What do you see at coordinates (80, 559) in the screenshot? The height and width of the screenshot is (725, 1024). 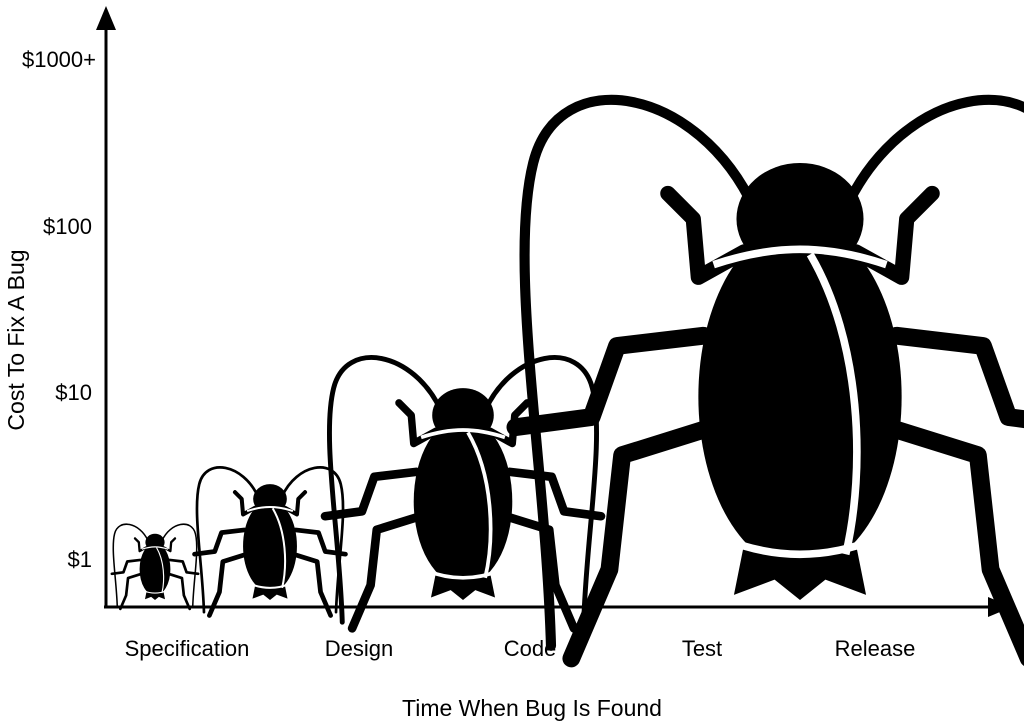 I see `y-tick-label-0: $1` at bounding box center [80, 559].